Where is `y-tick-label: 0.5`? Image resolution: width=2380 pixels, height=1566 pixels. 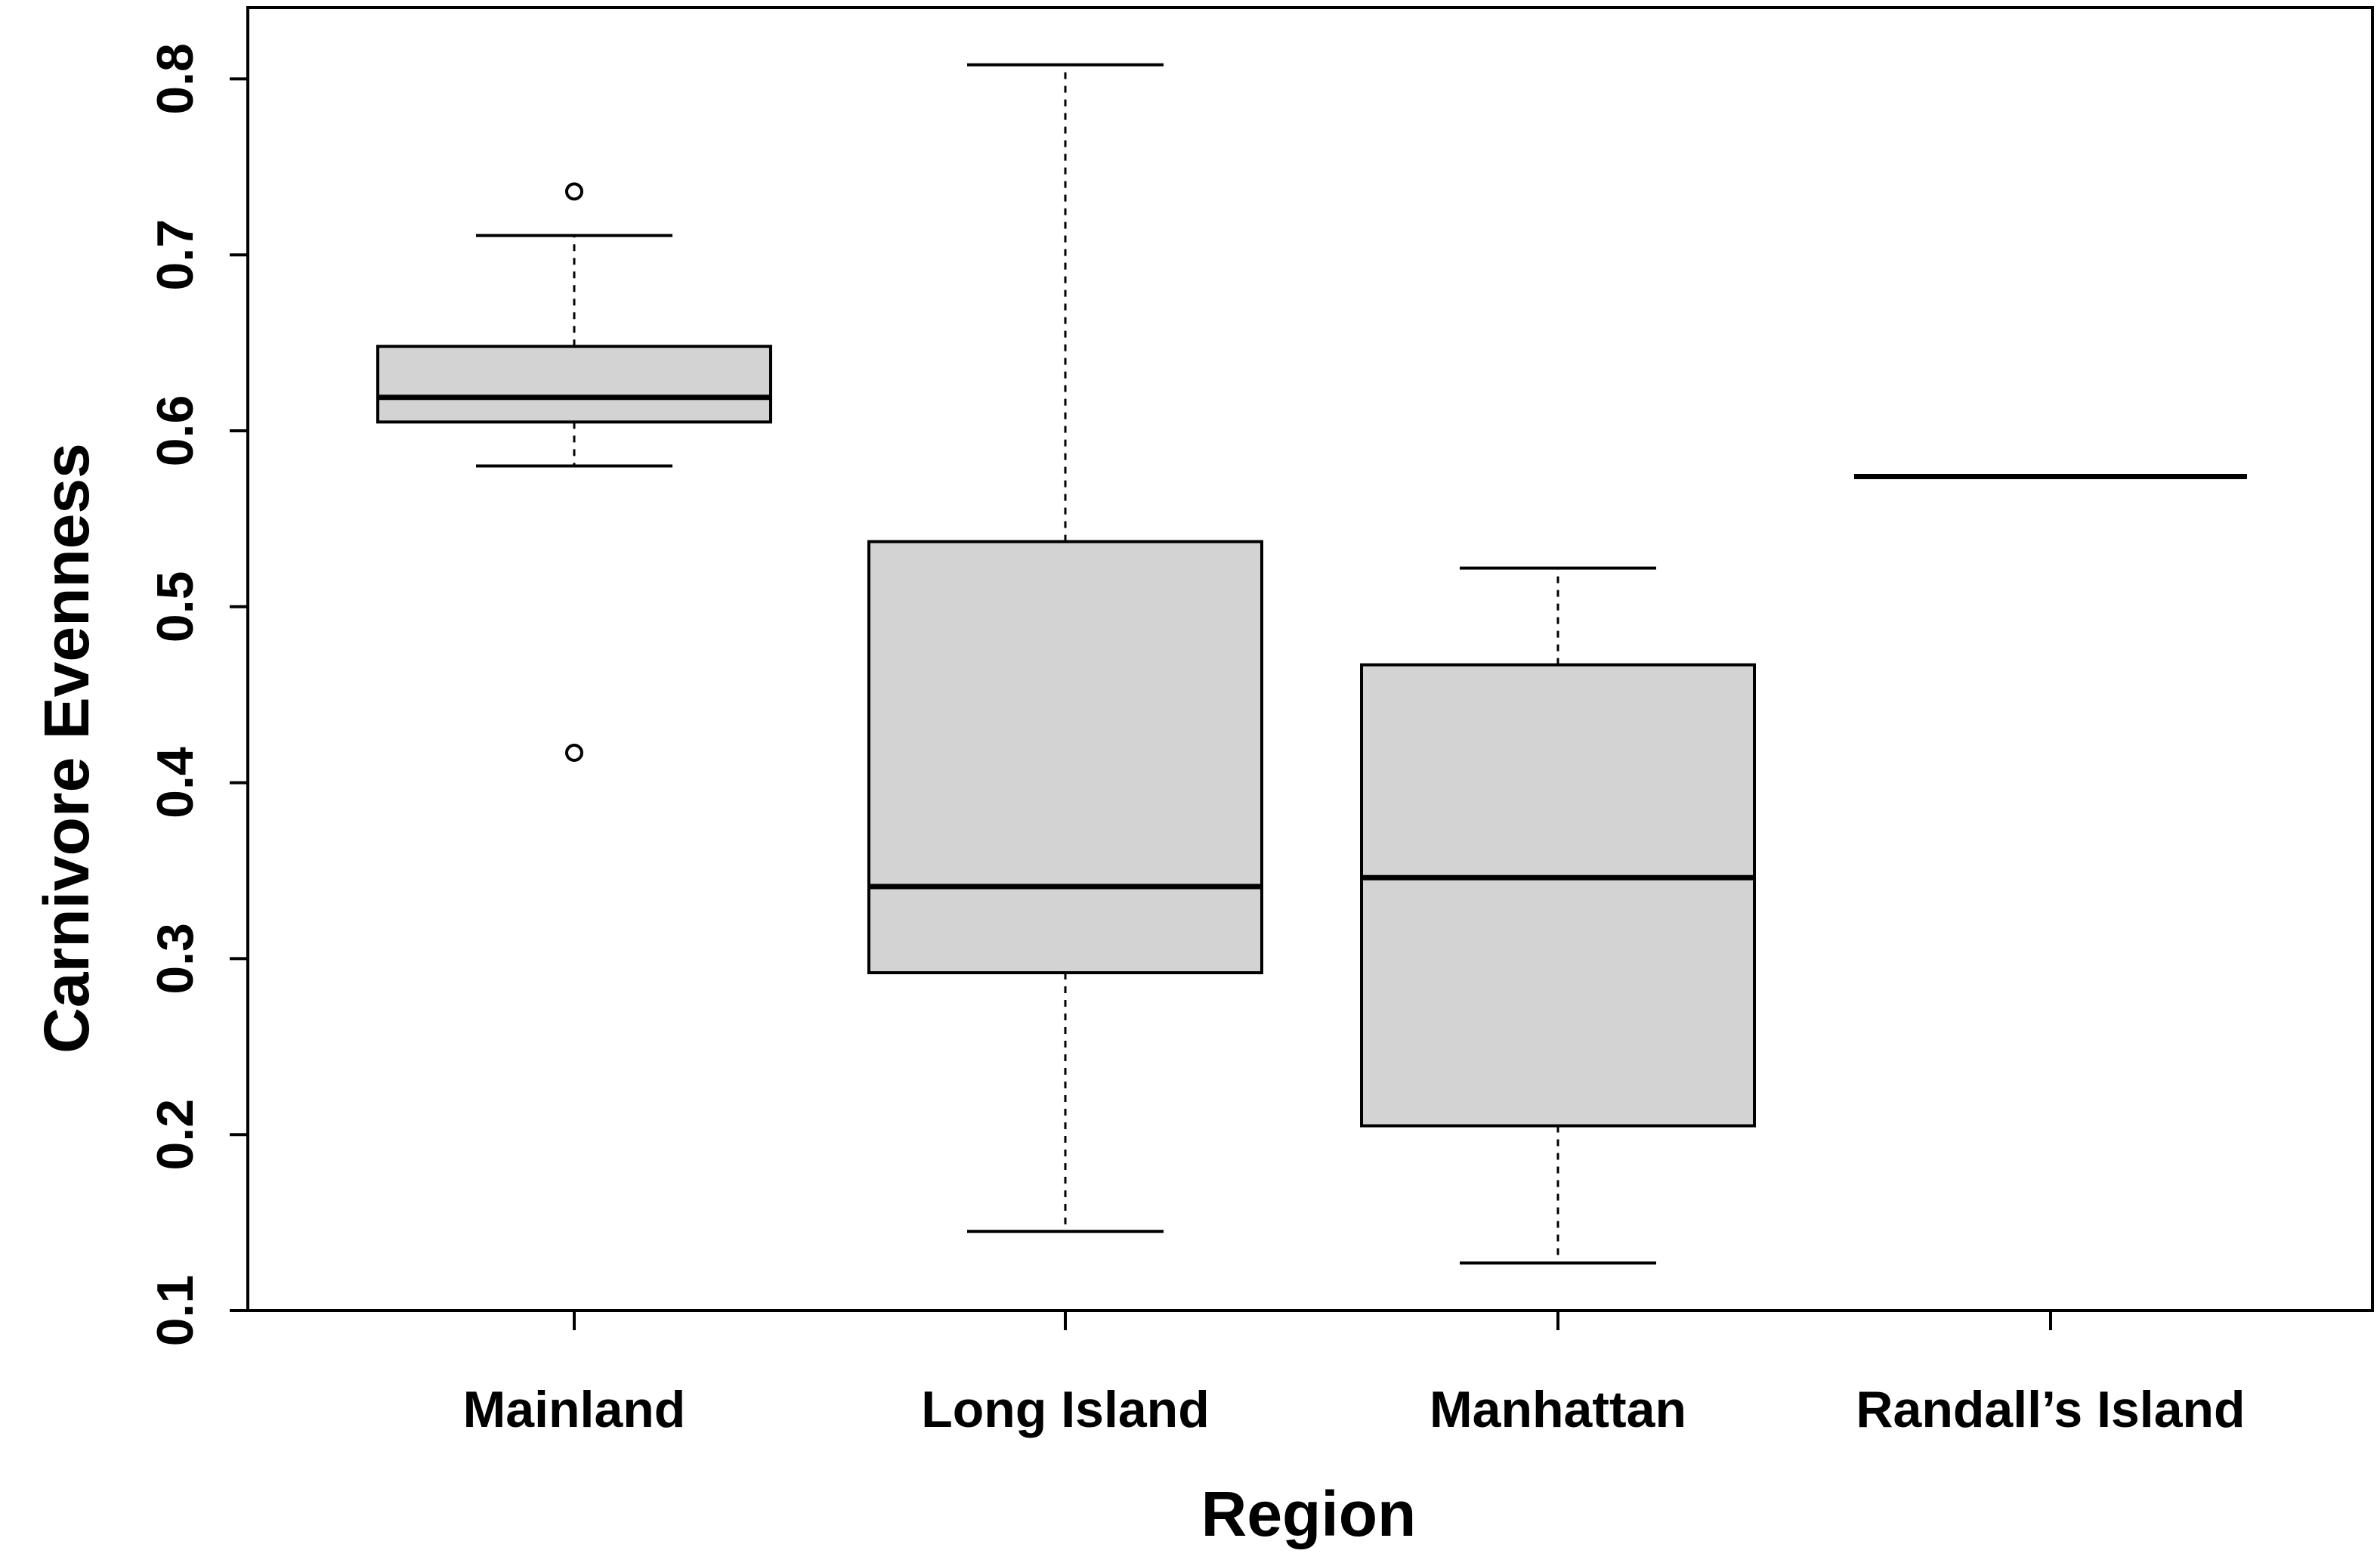
y-tick-label: 0.5 is located at coordinates (175, 607).